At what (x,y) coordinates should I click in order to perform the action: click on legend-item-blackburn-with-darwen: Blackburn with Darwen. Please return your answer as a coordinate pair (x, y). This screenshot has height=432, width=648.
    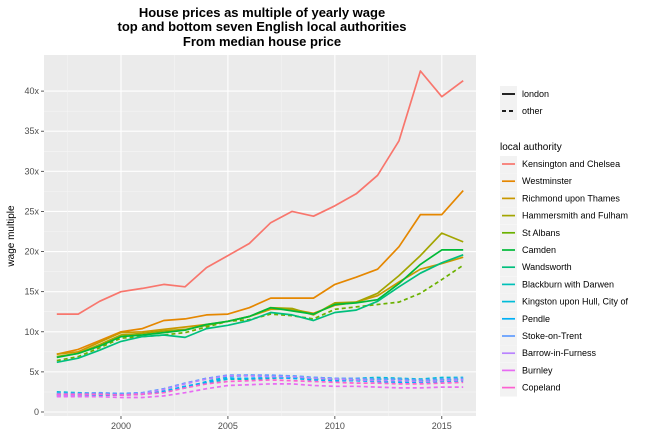
    Looking at the image, I should click on (557, 285).